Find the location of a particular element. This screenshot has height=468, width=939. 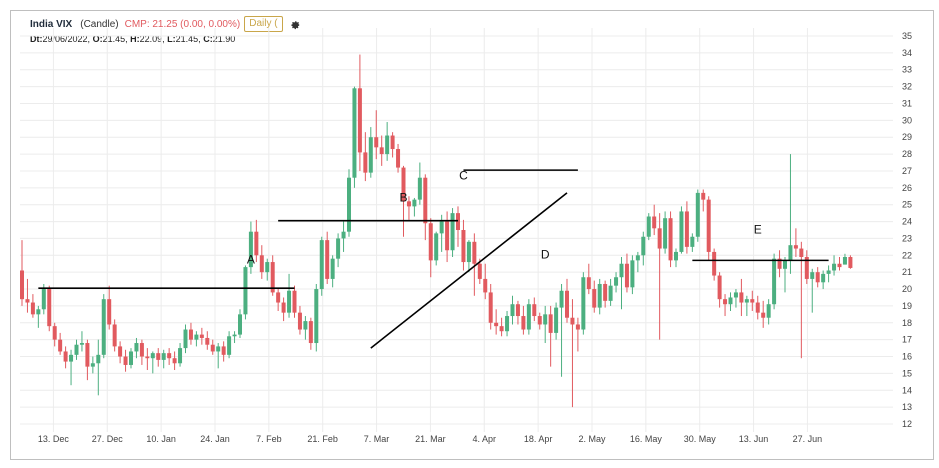

timeframe-dropdown: Daily ( is located at coordinates (263, 24).